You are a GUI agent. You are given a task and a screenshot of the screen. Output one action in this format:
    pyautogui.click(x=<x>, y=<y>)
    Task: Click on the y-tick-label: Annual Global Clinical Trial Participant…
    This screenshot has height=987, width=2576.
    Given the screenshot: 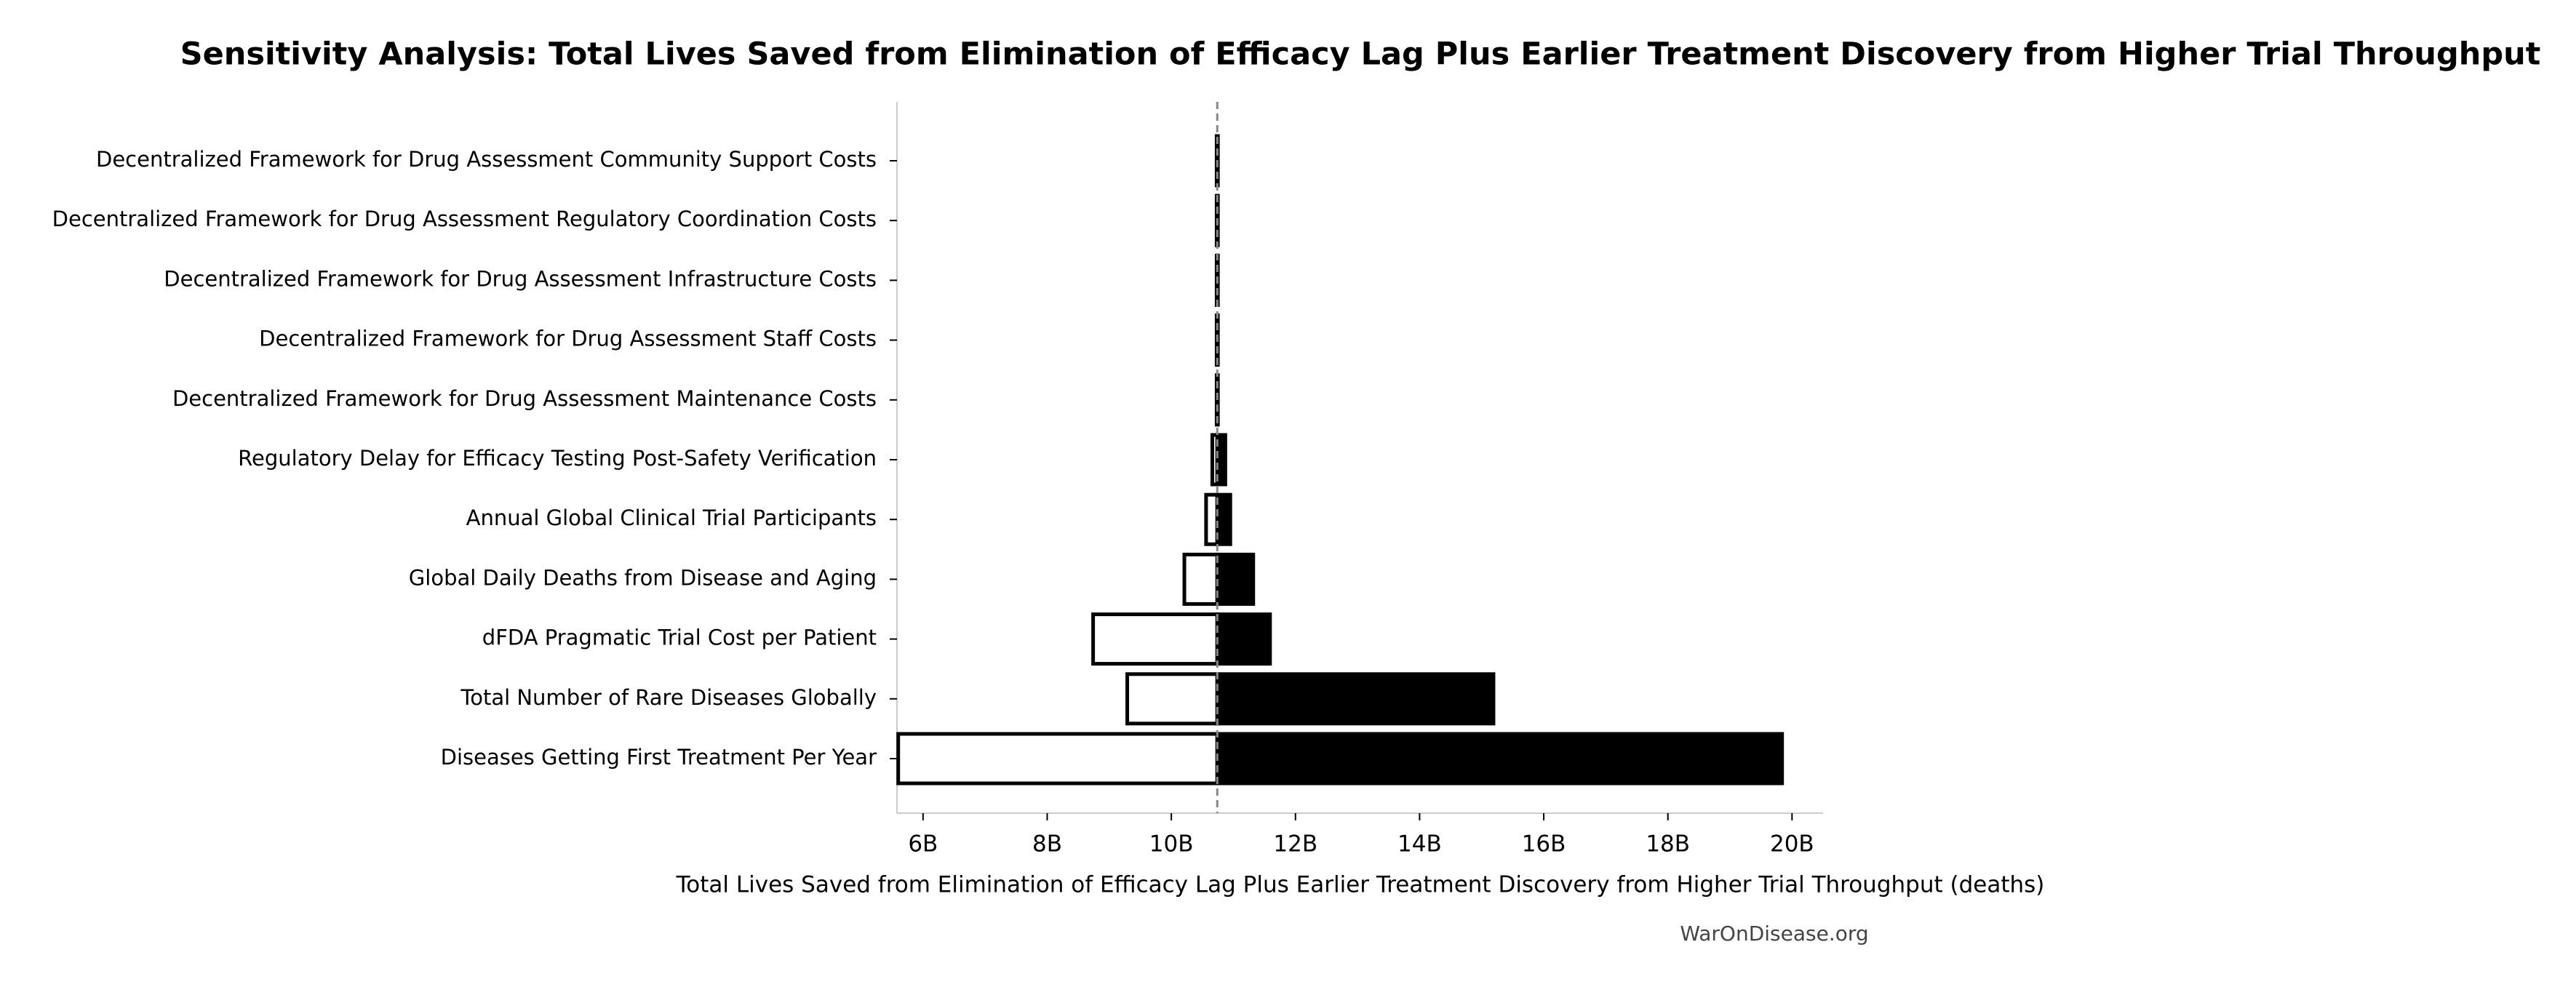 What is the action you would take?
    pyautogui.click(x=671, y=518)
    